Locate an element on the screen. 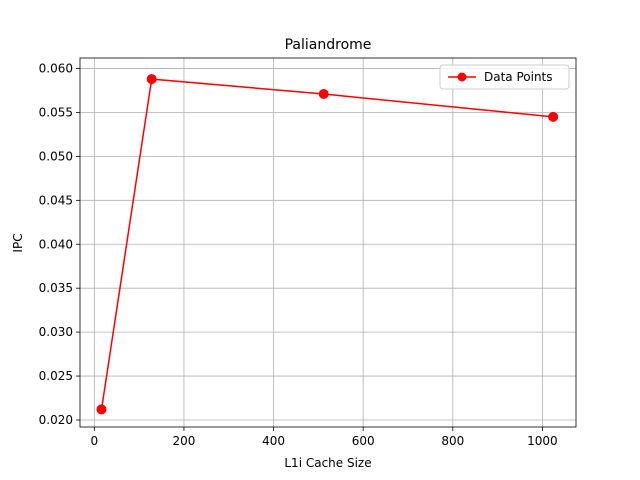 This screenshot has width=640, height=480. x-tick-label: 1000 is located at coordinates (542, 441).